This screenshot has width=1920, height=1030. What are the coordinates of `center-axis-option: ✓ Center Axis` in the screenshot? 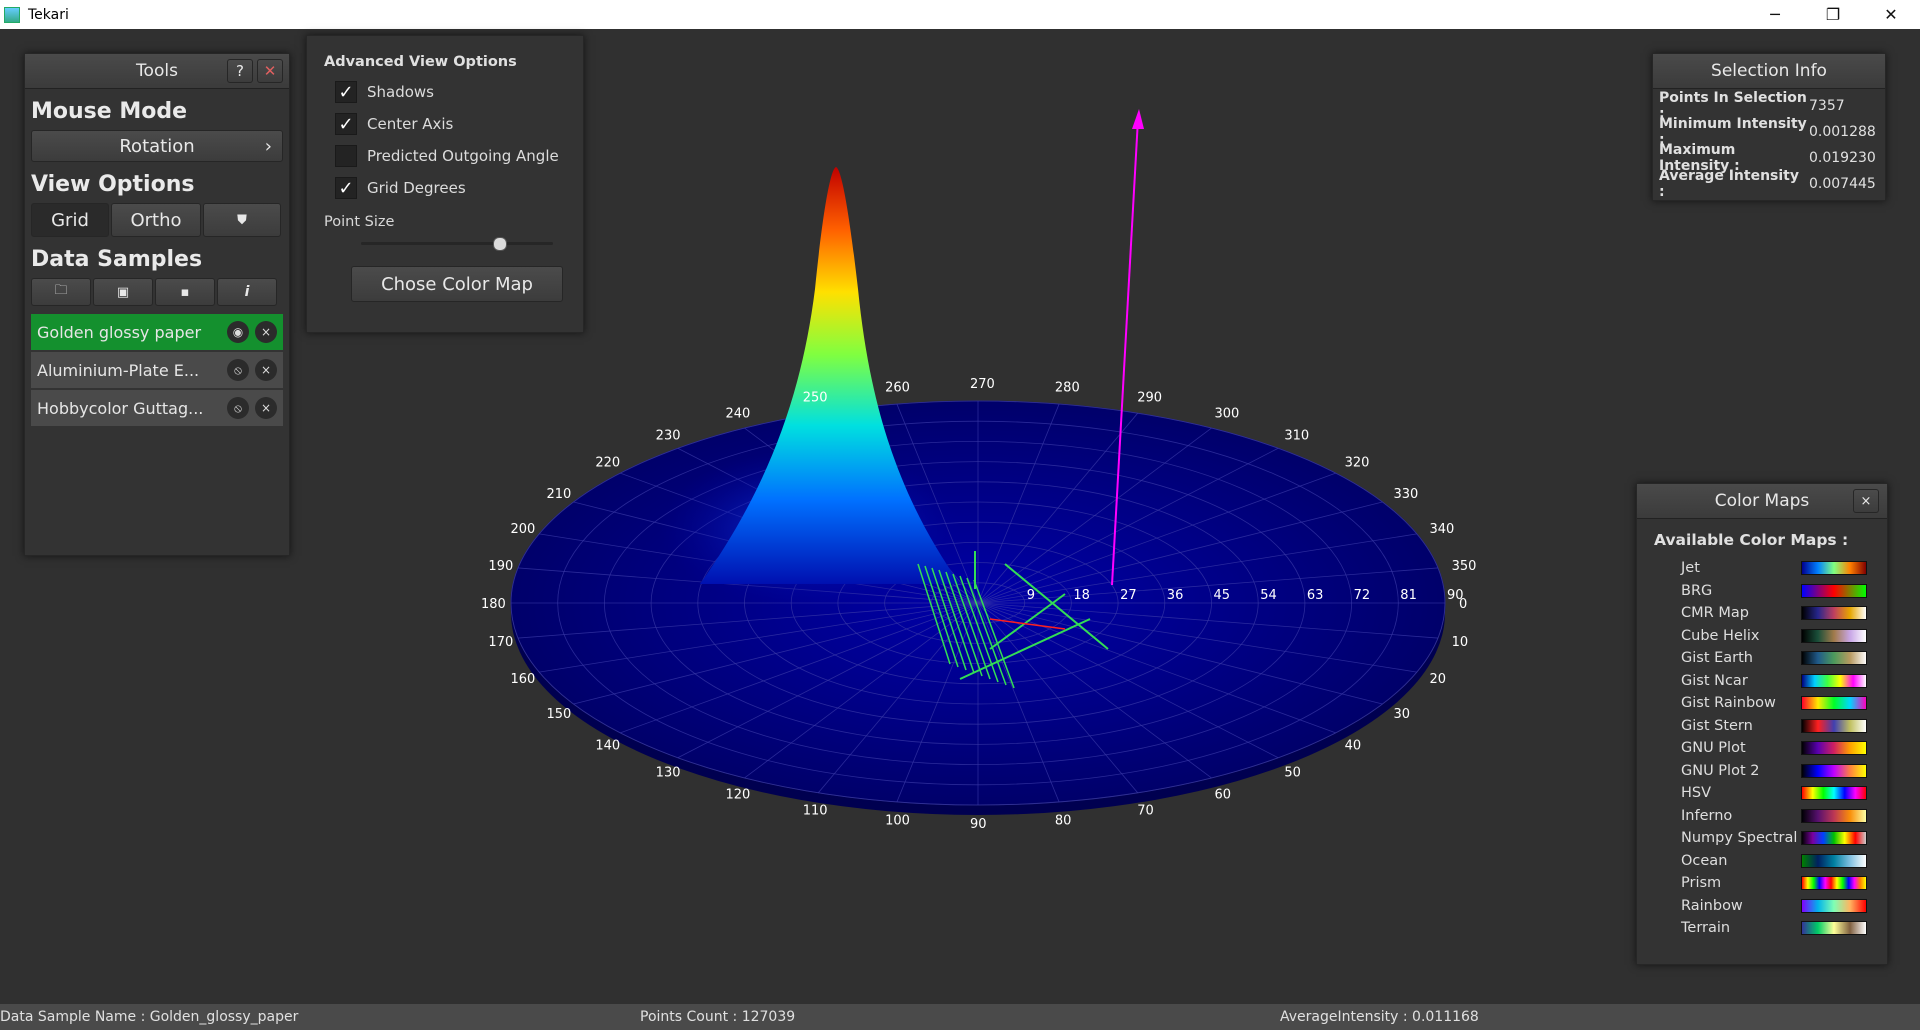 It's located at (445, 124).